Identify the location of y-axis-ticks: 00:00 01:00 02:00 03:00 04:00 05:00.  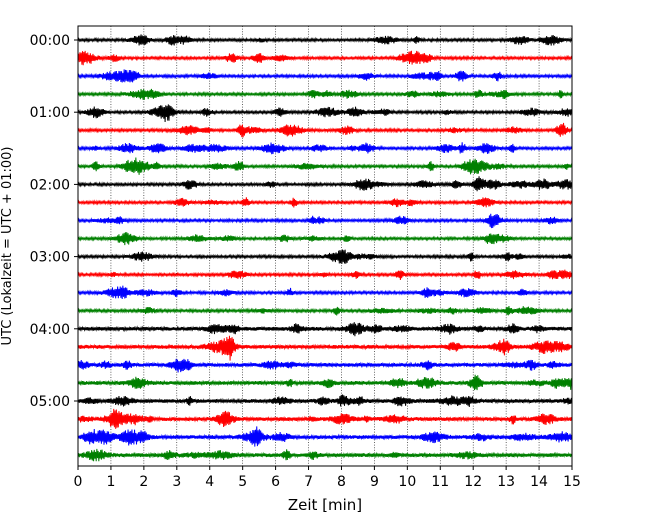
(54, 221).